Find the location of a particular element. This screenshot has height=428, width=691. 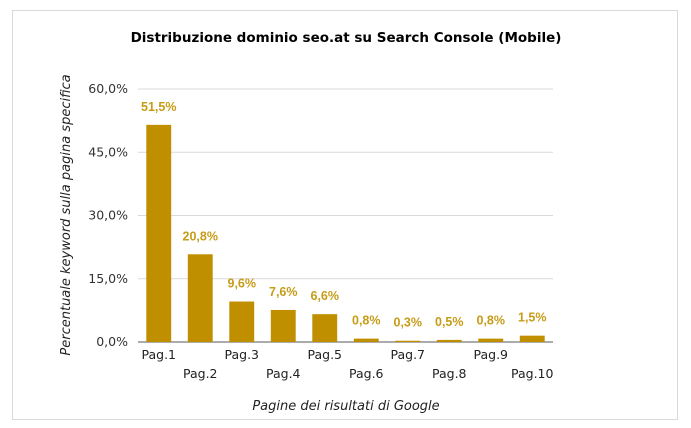

category-label: Pag.4 is located at coordinates (283, 373).